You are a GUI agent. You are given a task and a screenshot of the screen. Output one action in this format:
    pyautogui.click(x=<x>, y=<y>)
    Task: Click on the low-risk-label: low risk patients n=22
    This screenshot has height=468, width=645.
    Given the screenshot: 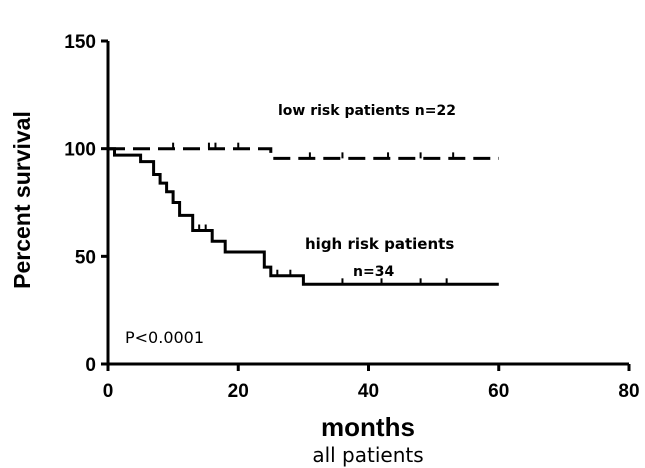 What is the action you would take?
    pyautogui.click(x=367, y=111)
    